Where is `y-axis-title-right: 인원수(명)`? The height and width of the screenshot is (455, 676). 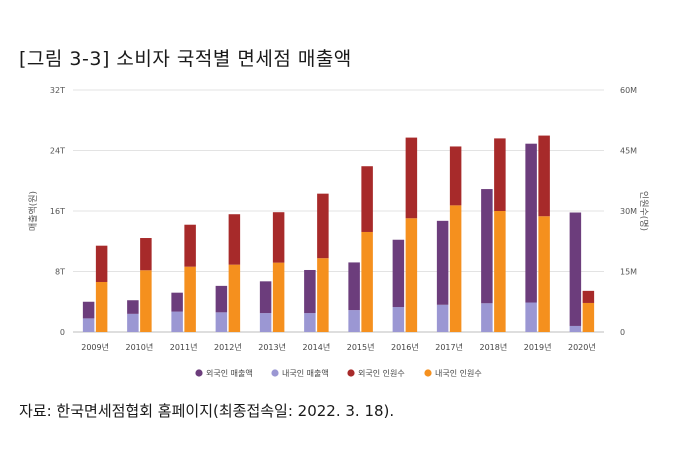 y-axis-title-right: 인원수(명) is located at coordinates (643, 211).